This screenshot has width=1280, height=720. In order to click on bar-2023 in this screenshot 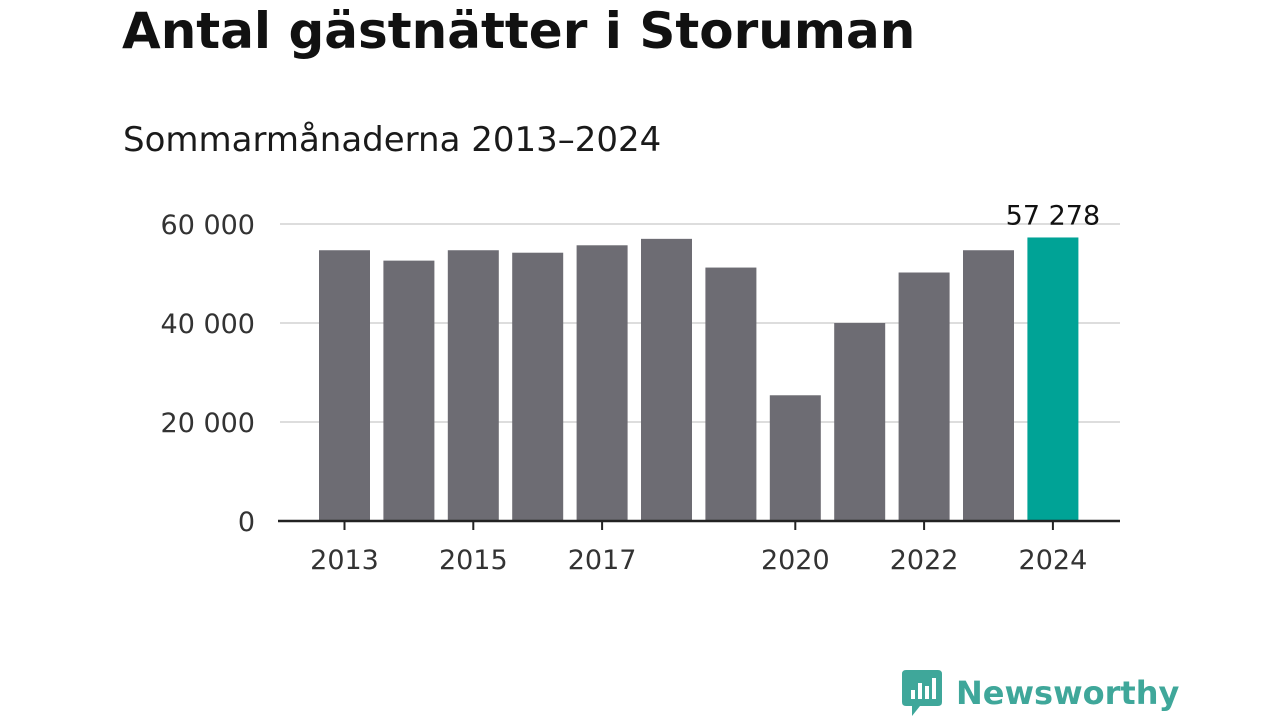, I will do `click(988, 386)`.